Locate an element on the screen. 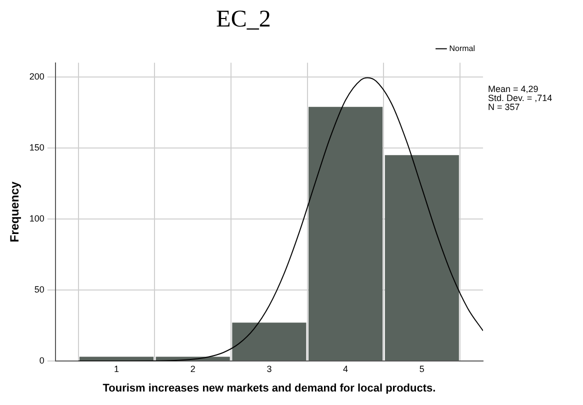  y-tick-label: 200 is located at coordinates (36, 76).